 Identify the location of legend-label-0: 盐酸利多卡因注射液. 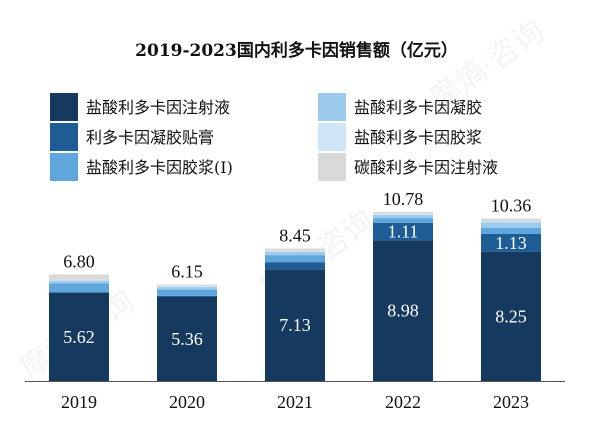
(158, 107).